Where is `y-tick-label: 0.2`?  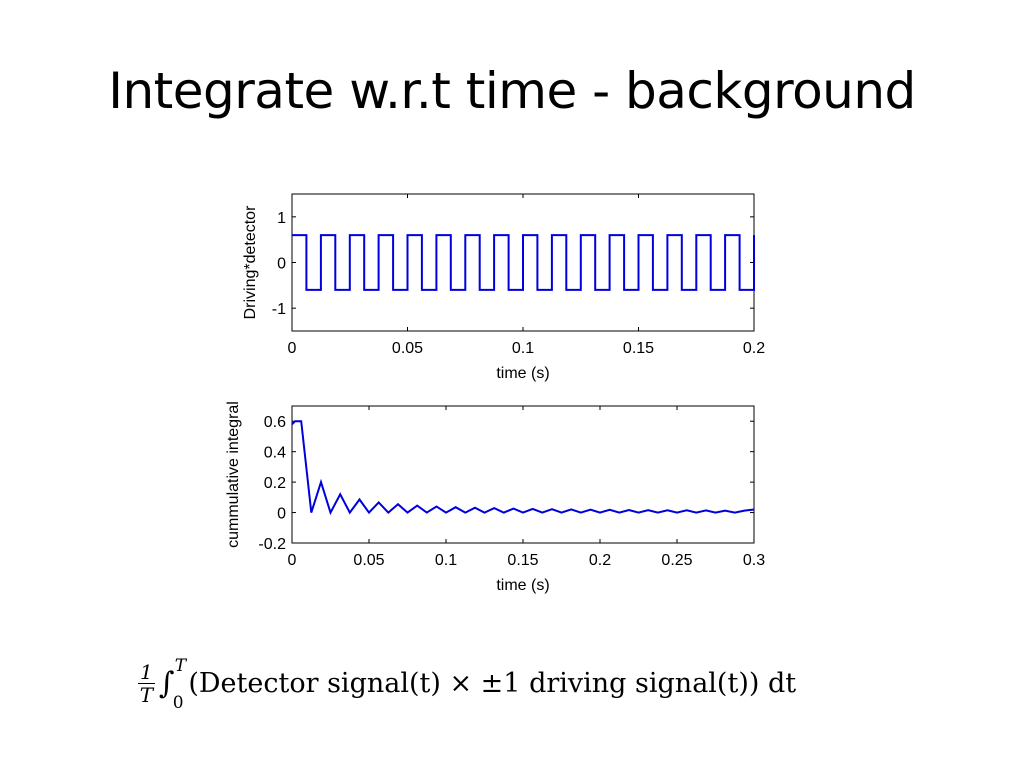 y-tick-label: 0.2 is located at coordinates (275, 483).